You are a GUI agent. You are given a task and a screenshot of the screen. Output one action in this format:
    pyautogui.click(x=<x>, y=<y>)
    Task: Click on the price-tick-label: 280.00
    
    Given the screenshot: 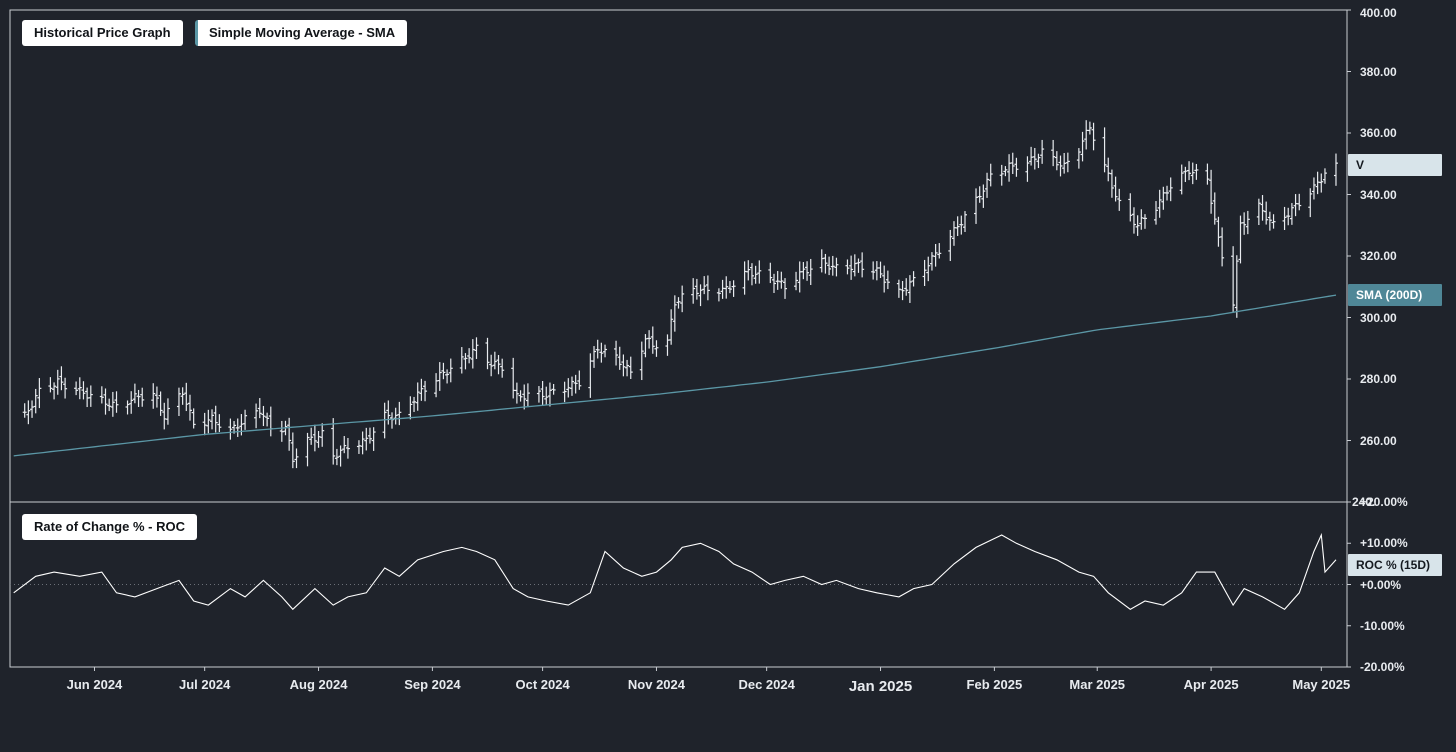 What is the action you would take?
    pyautogui.click(x=1378, y=379)
    